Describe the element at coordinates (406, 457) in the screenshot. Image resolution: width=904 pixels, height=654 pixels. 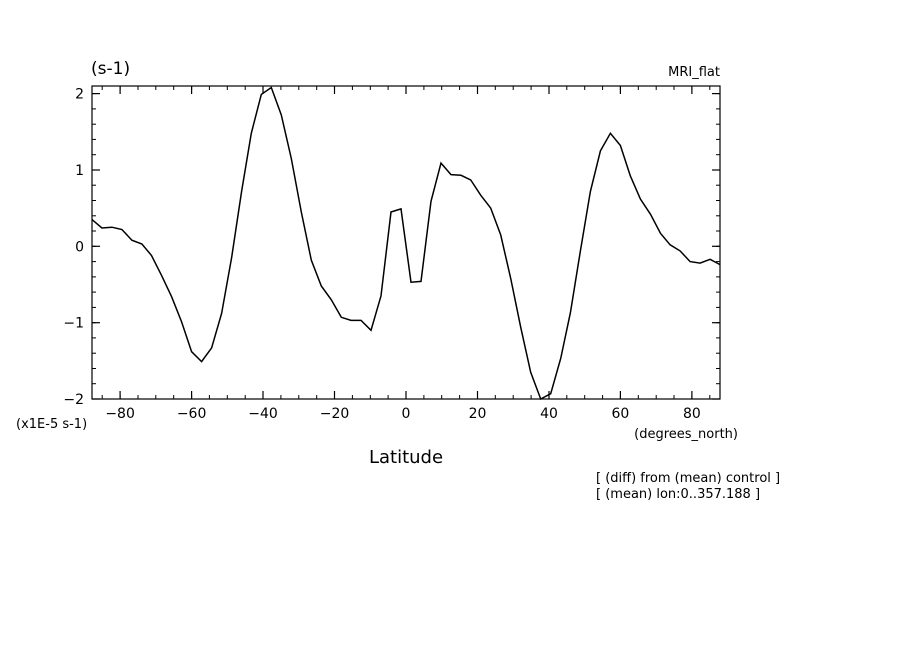
I see `x-axis-label: Latitude` at that location.